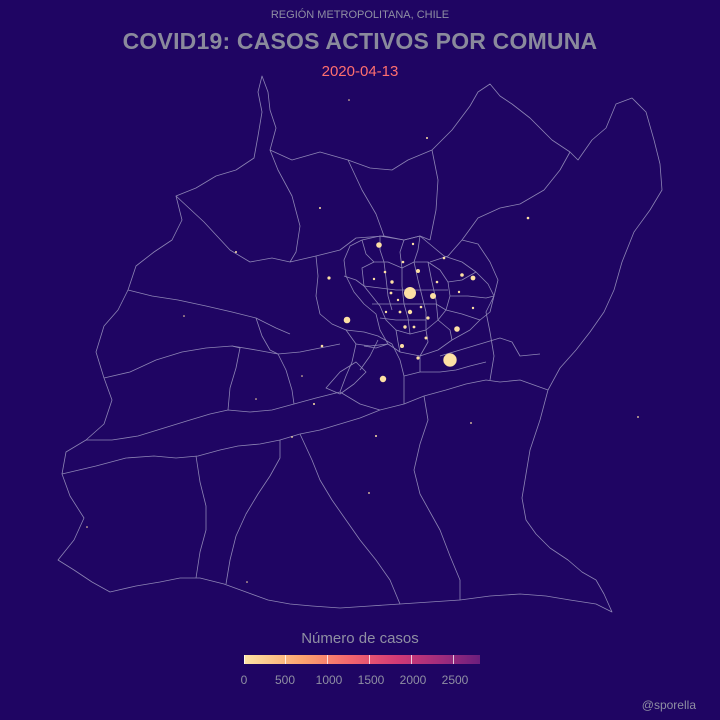  I want to click on legend-color-bar, so click(362, 659).